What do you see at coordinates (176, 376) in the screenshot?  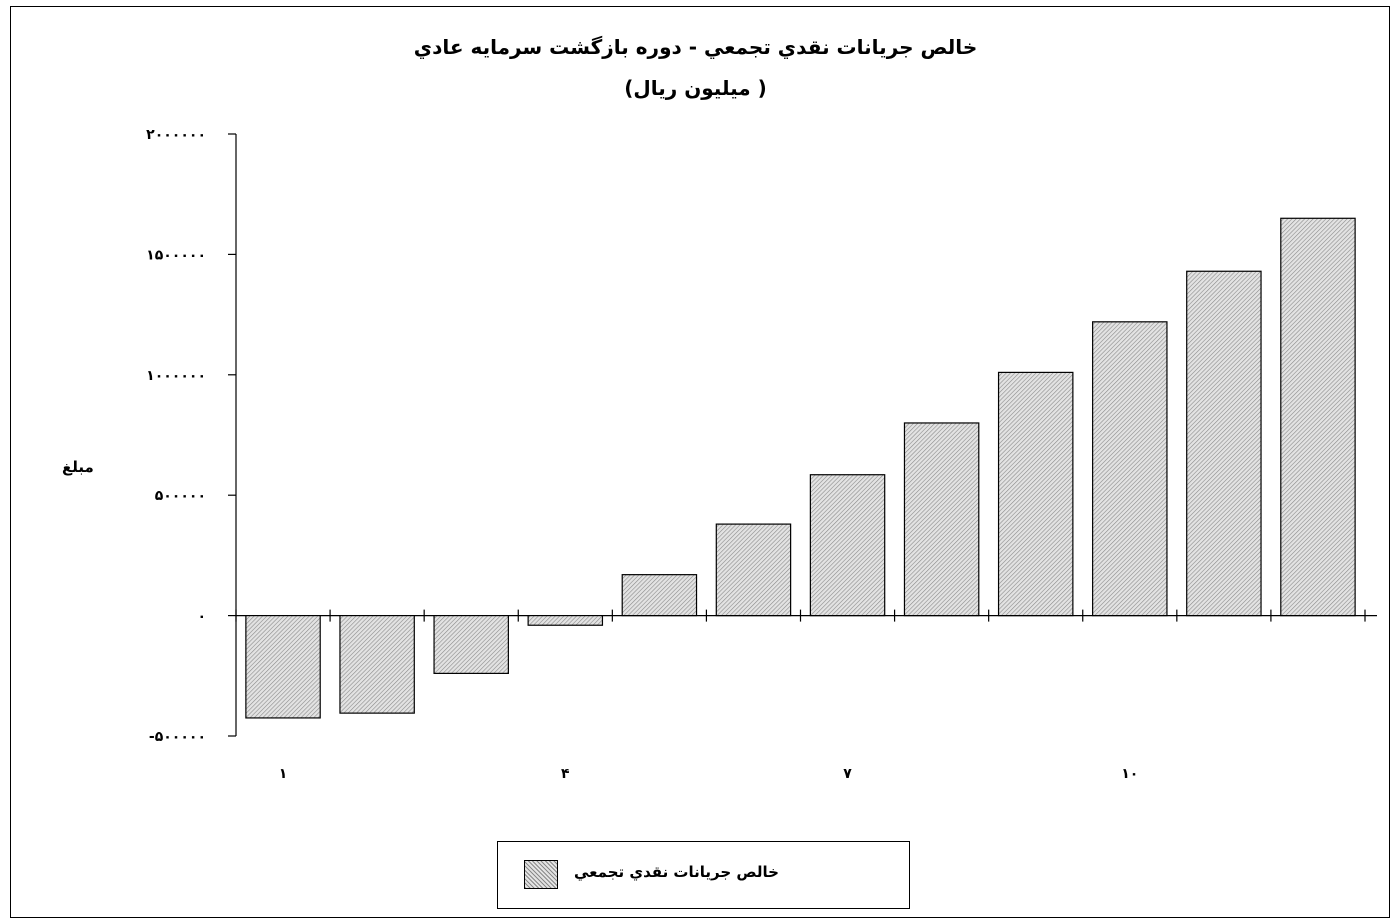 I see `y-tick-label: ١٠٠٠٠٠٠` at bounding box center [176, 376].